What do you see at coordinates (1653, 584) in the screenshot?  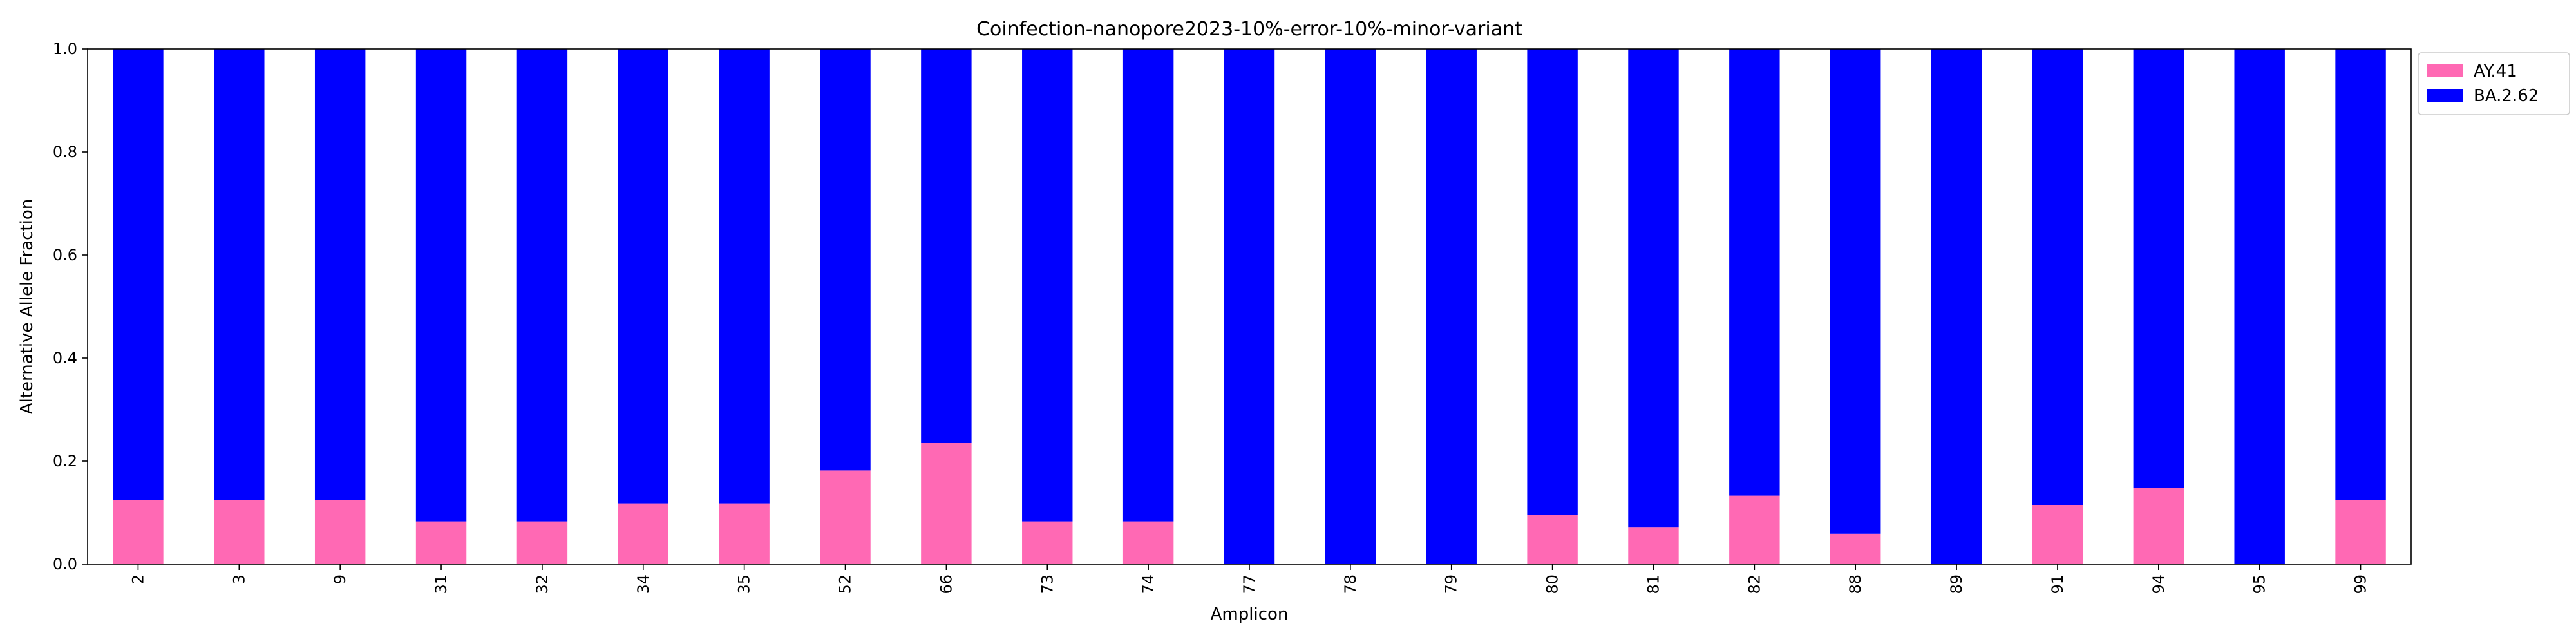 I see `x-tick-label: 81` at bounding box center [1653, 584].